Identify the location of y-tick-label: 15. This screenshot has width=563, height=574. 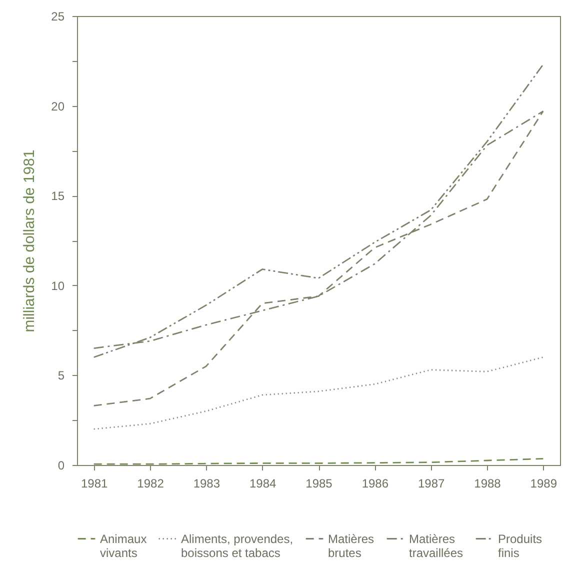
(58, 196).